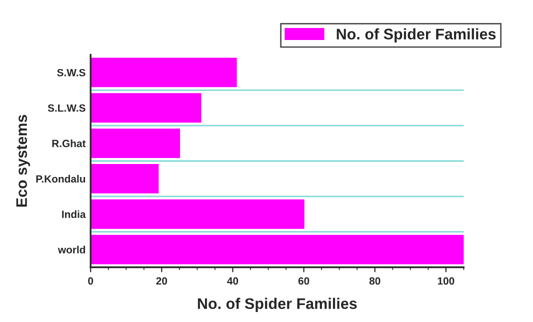  What do you see at coordinates (91, 281) in the screenshot?
I see `x-tick-label: 0` at bounding box center [91, 281].